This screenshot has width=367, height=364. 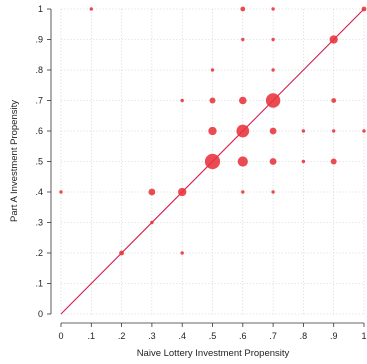 I want to click on y-tick-label: .9, so click(x=39, y=40).